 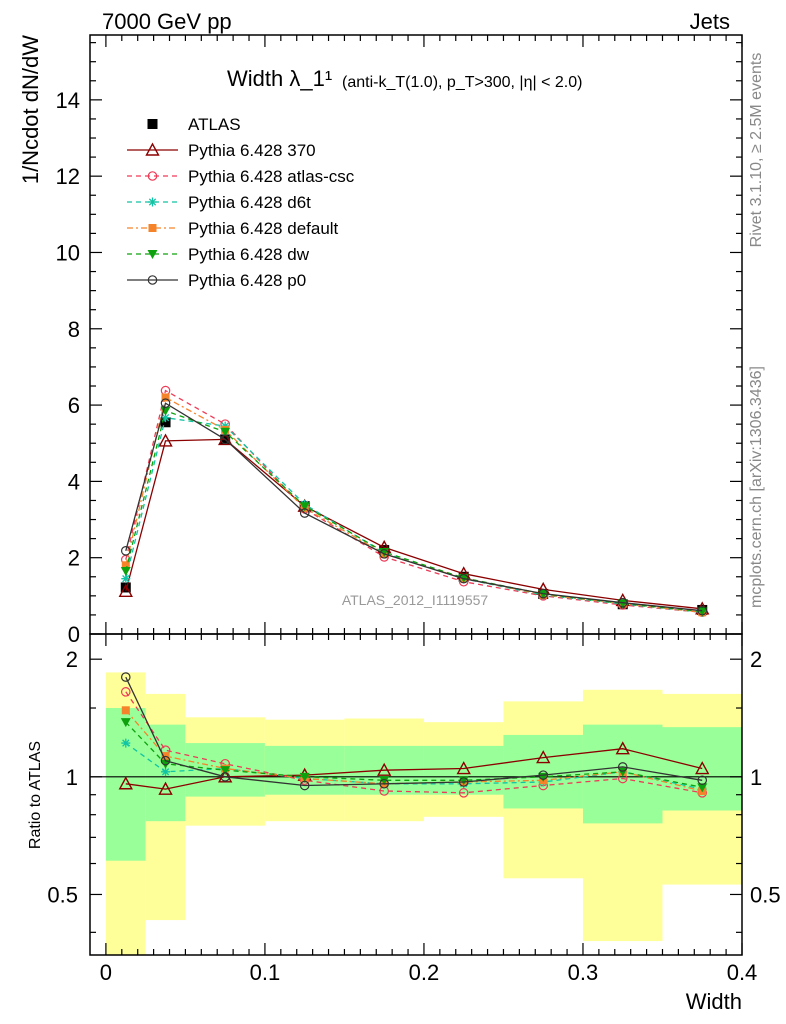 I want to click on x-tick-label: 0.4, so click(x=742, y=972).